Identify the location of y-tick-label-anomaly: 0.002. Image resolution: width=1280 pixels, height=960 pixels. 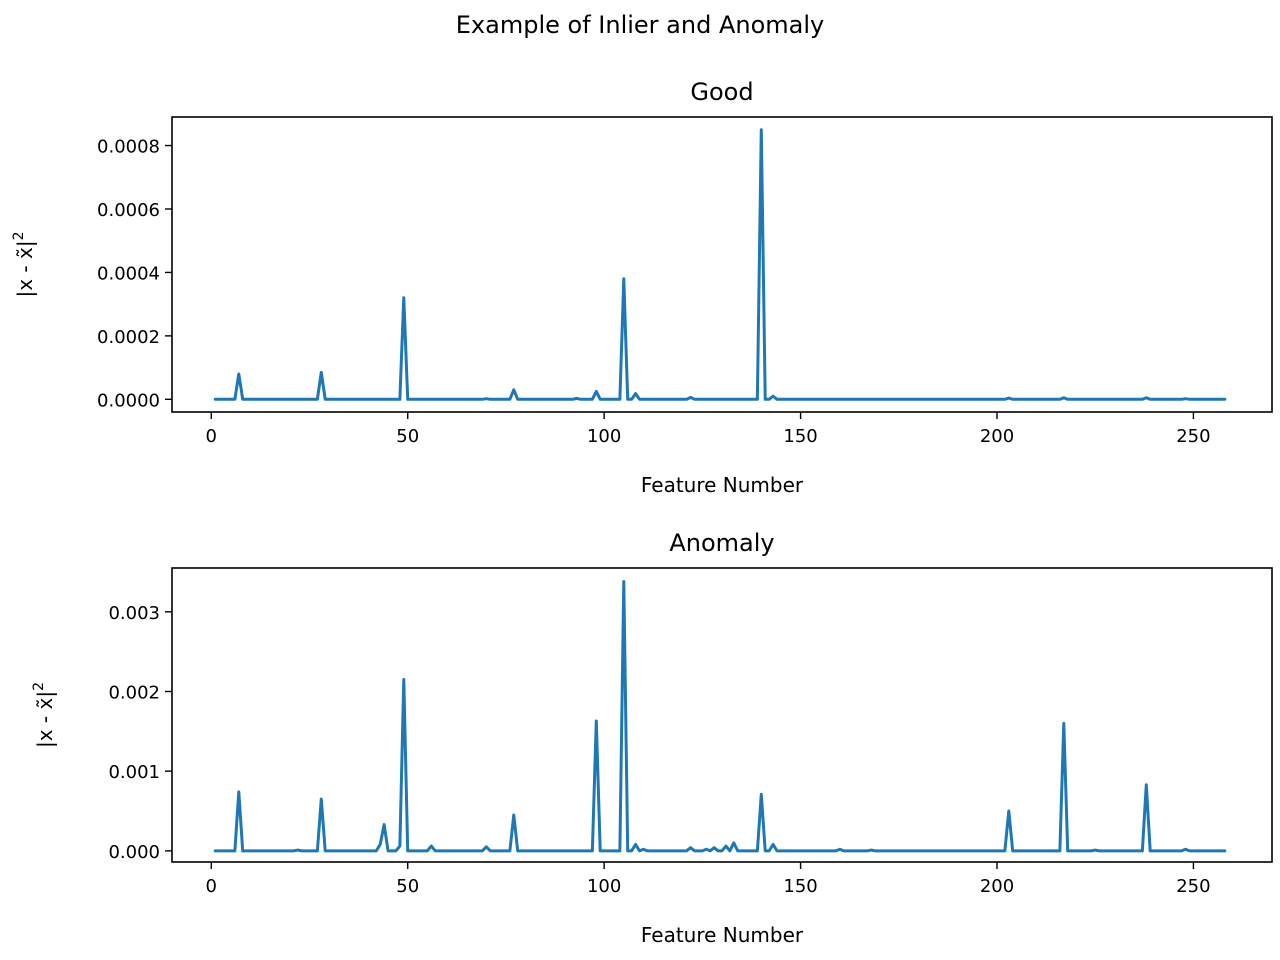
(134, 692).